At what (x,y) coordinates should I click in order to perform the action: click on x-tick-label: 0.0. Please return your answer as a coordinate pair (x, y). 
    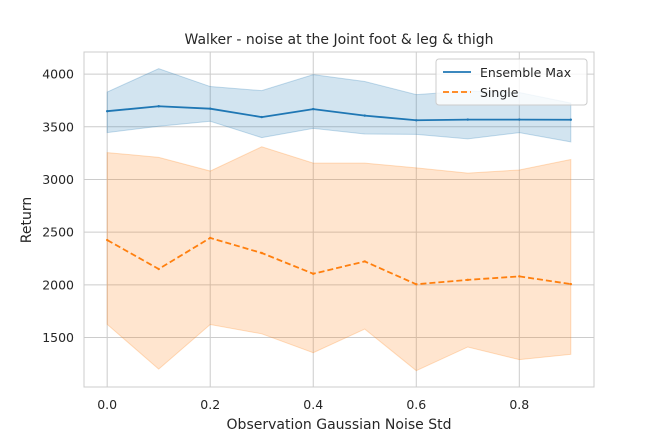
    Looking at the image, I should click on (107, 404).